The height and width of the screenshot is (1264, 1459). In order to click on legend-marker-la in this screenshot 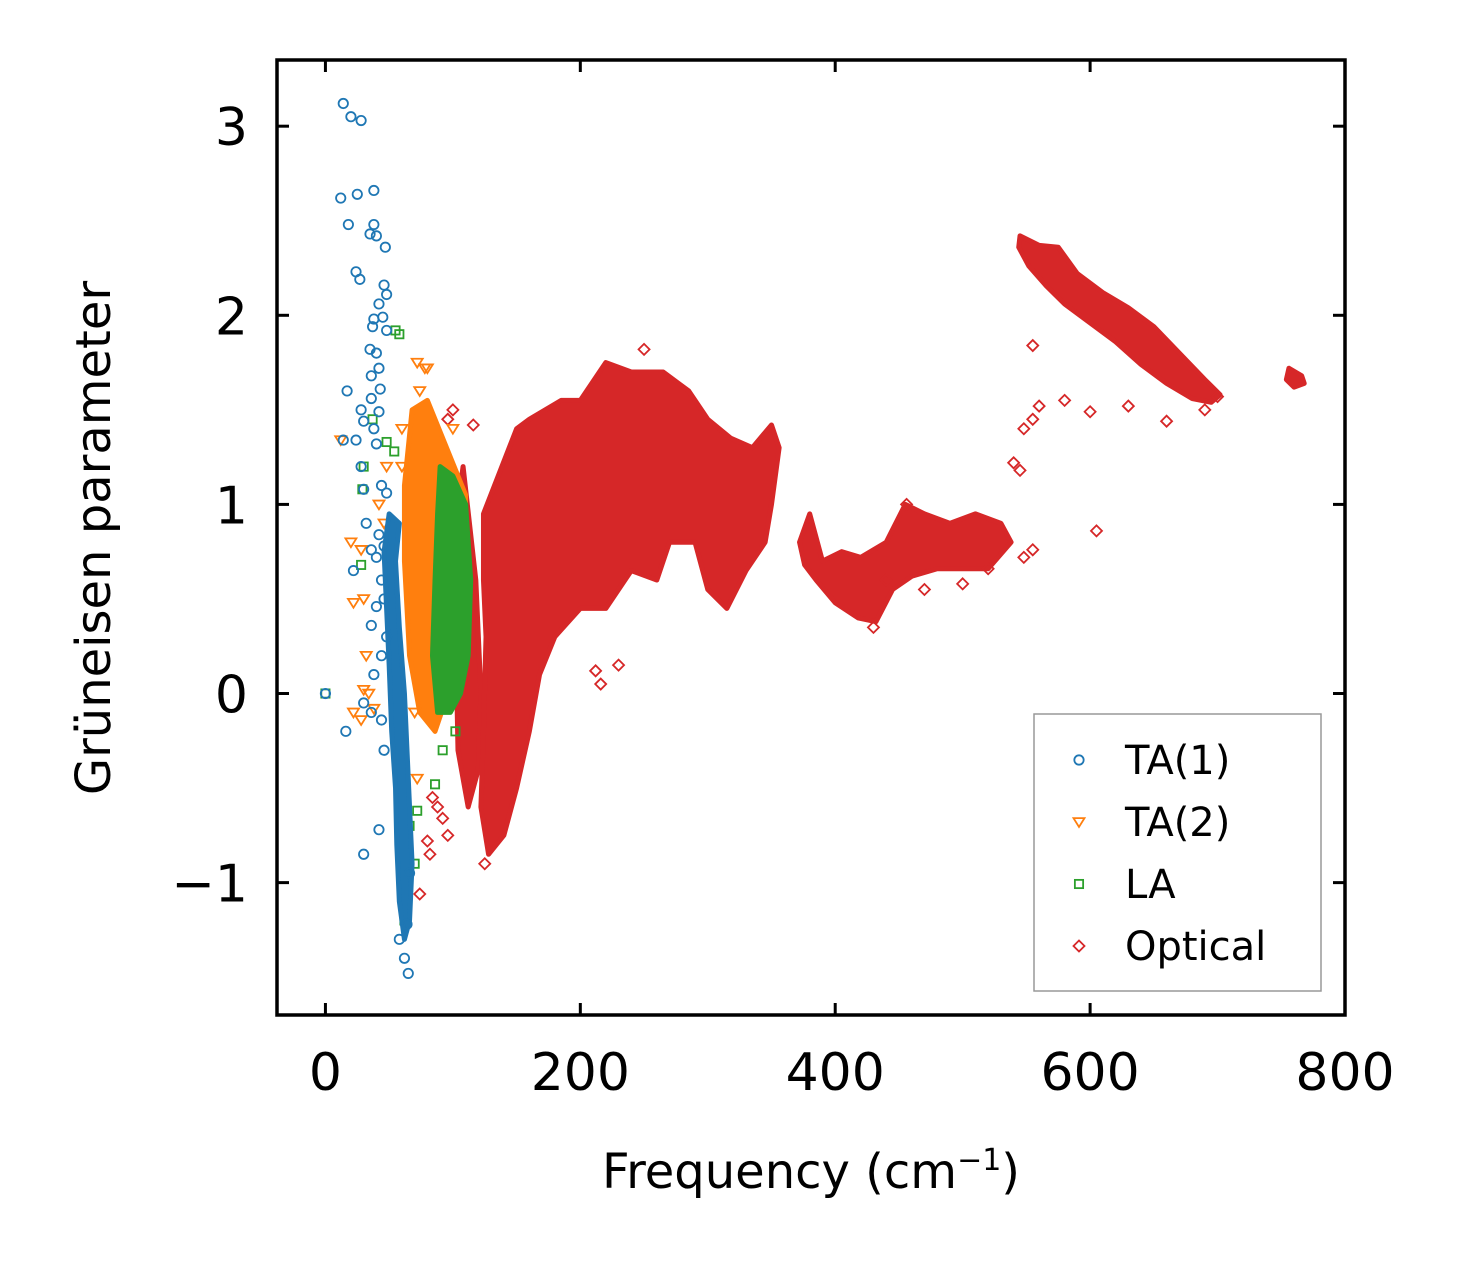, I will do `click(1079, 884)`.